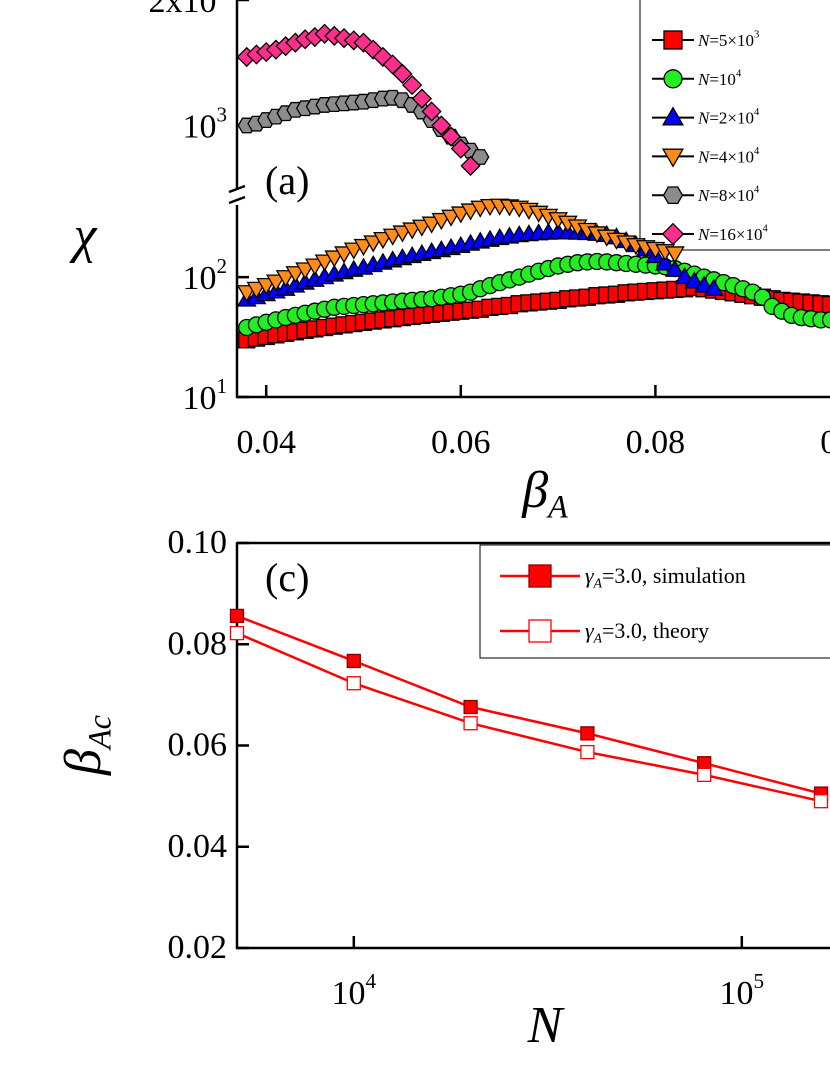 The image size is (830, 1075). What do you see at coordinates (656, 442) in the screenshot?
I see `x-tick-label: 0.08` at bounding box center [656, 442].